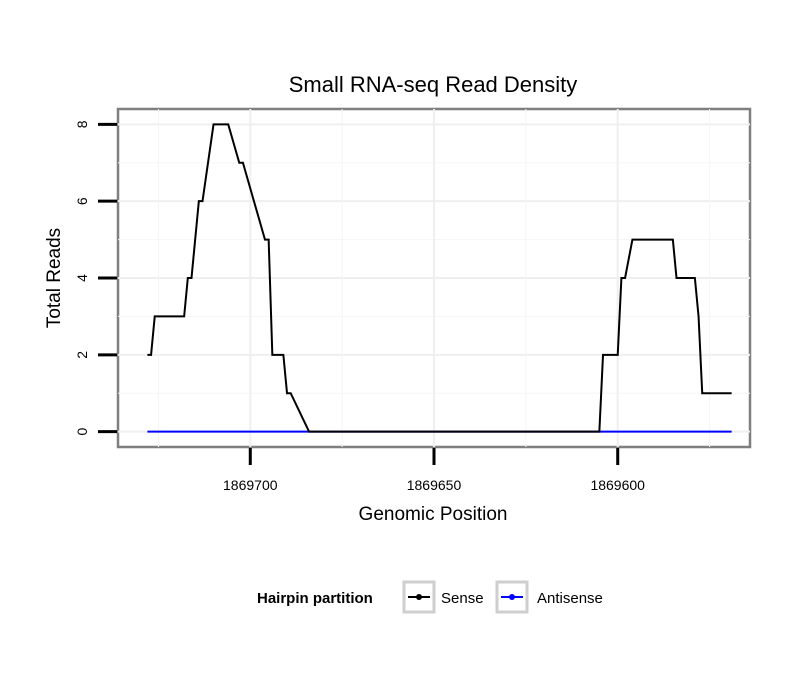 The height and width of the screenshot is (690, 810). I want to click on y-tick-label: 8, so click(82, 124).